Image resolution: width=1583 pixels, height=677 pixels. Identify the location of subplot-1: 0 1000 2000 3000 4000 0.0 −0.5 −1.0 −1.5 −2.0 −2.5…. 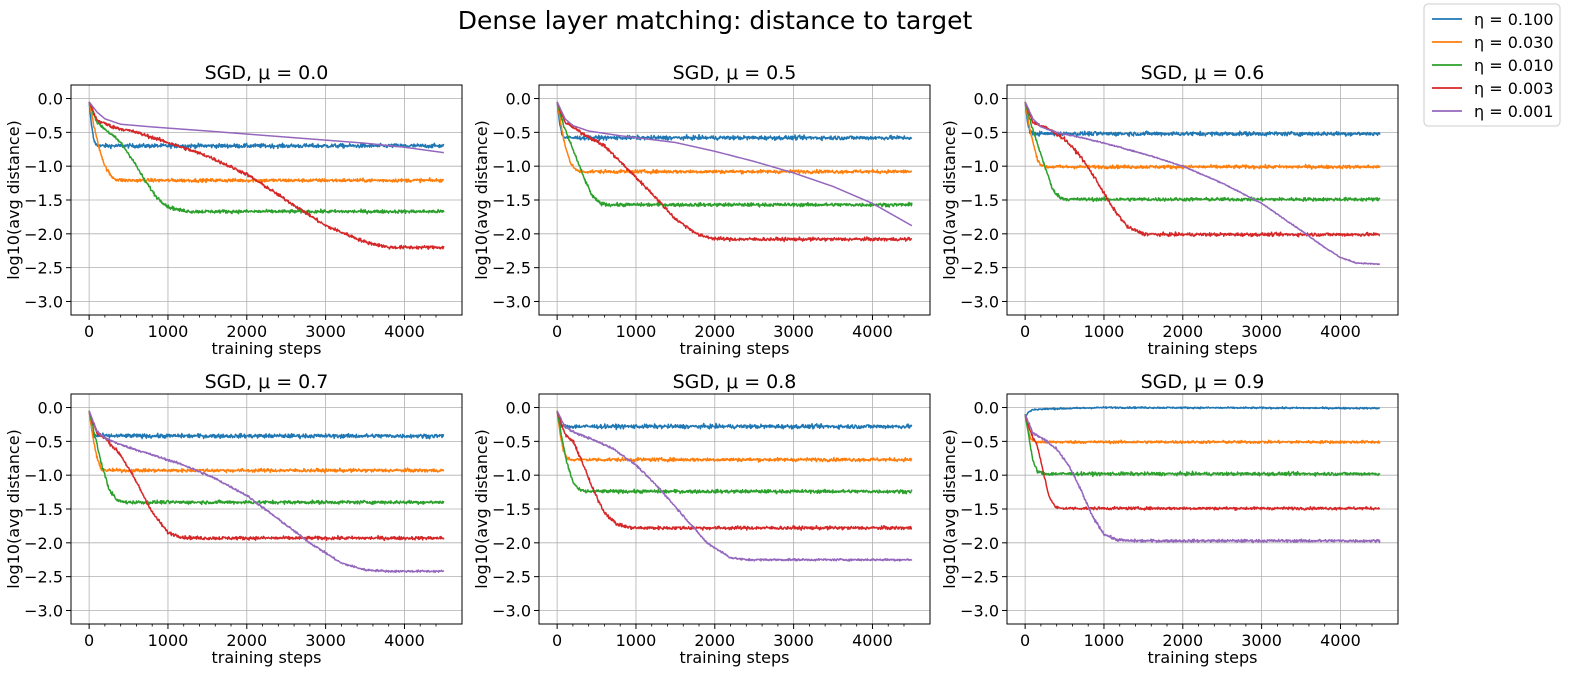
(701, 210).